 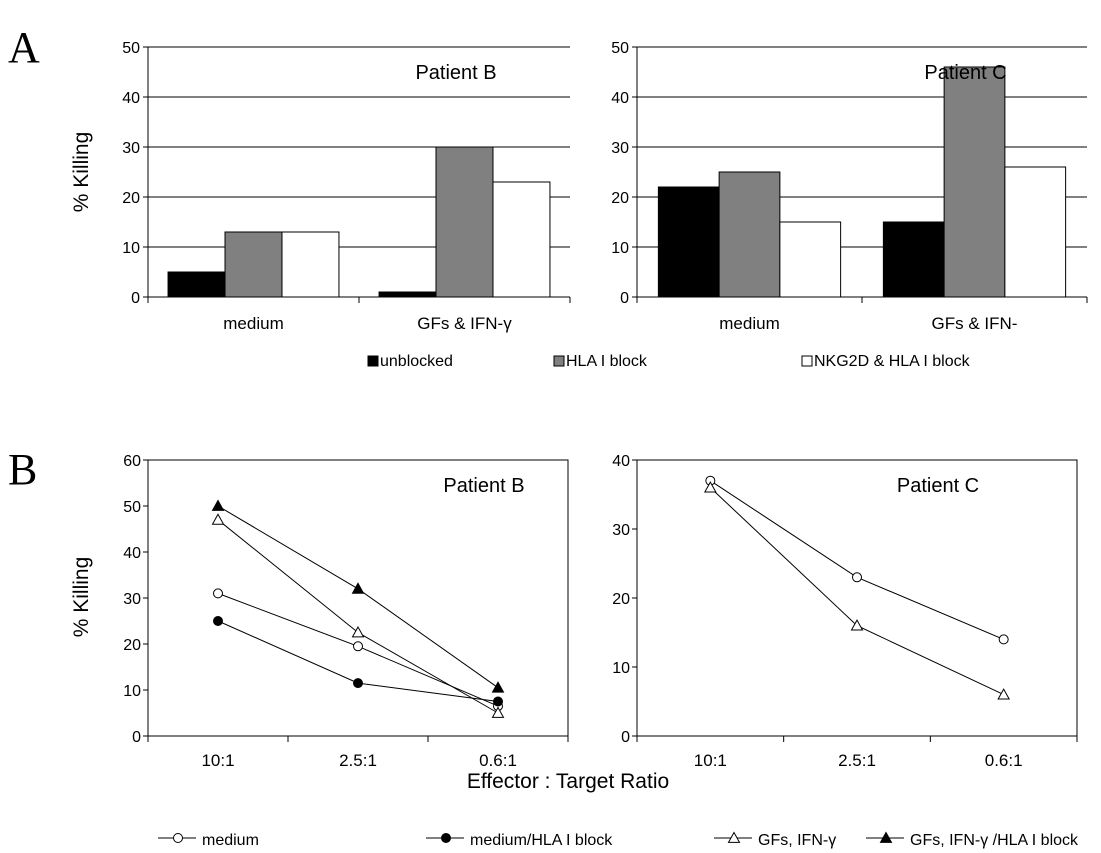 What do you see at coordinates (230, 840) in the screenshot?
I see `legend-label: medium` at bounding box center [230, 840].